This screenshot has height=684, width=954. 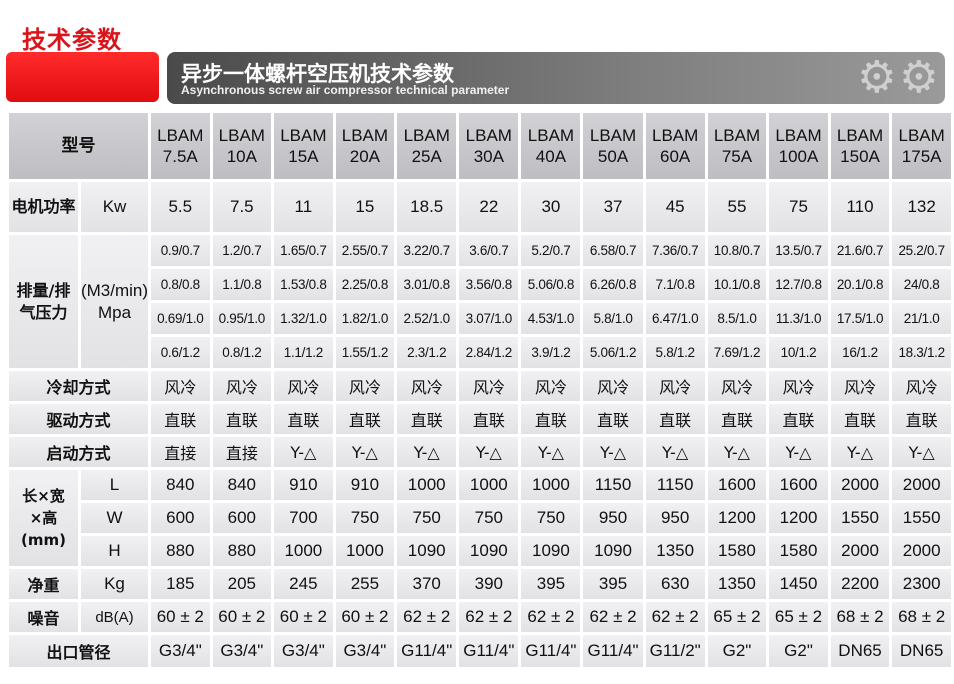 What do you see at coordinates (737, 146) in the screenshot?
I see `model-cell: LBAM 75A` at bounding box center [737, 146].